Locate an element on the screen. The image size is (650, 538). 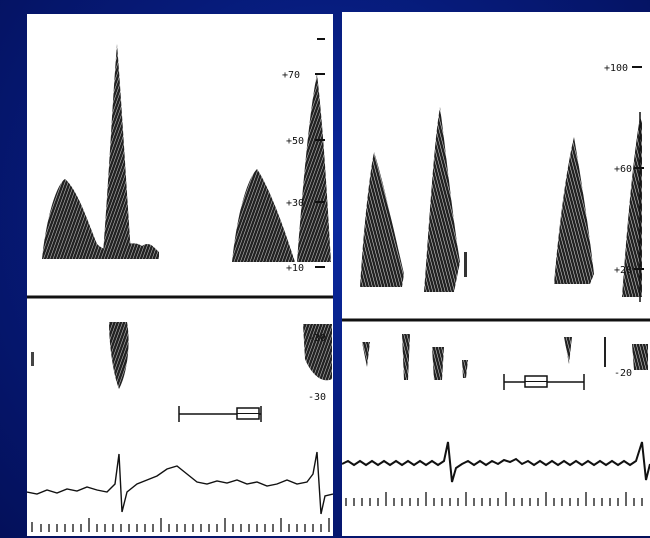
right-upper-scale: +100 +60 +20 is located at coordinates (624, 182).